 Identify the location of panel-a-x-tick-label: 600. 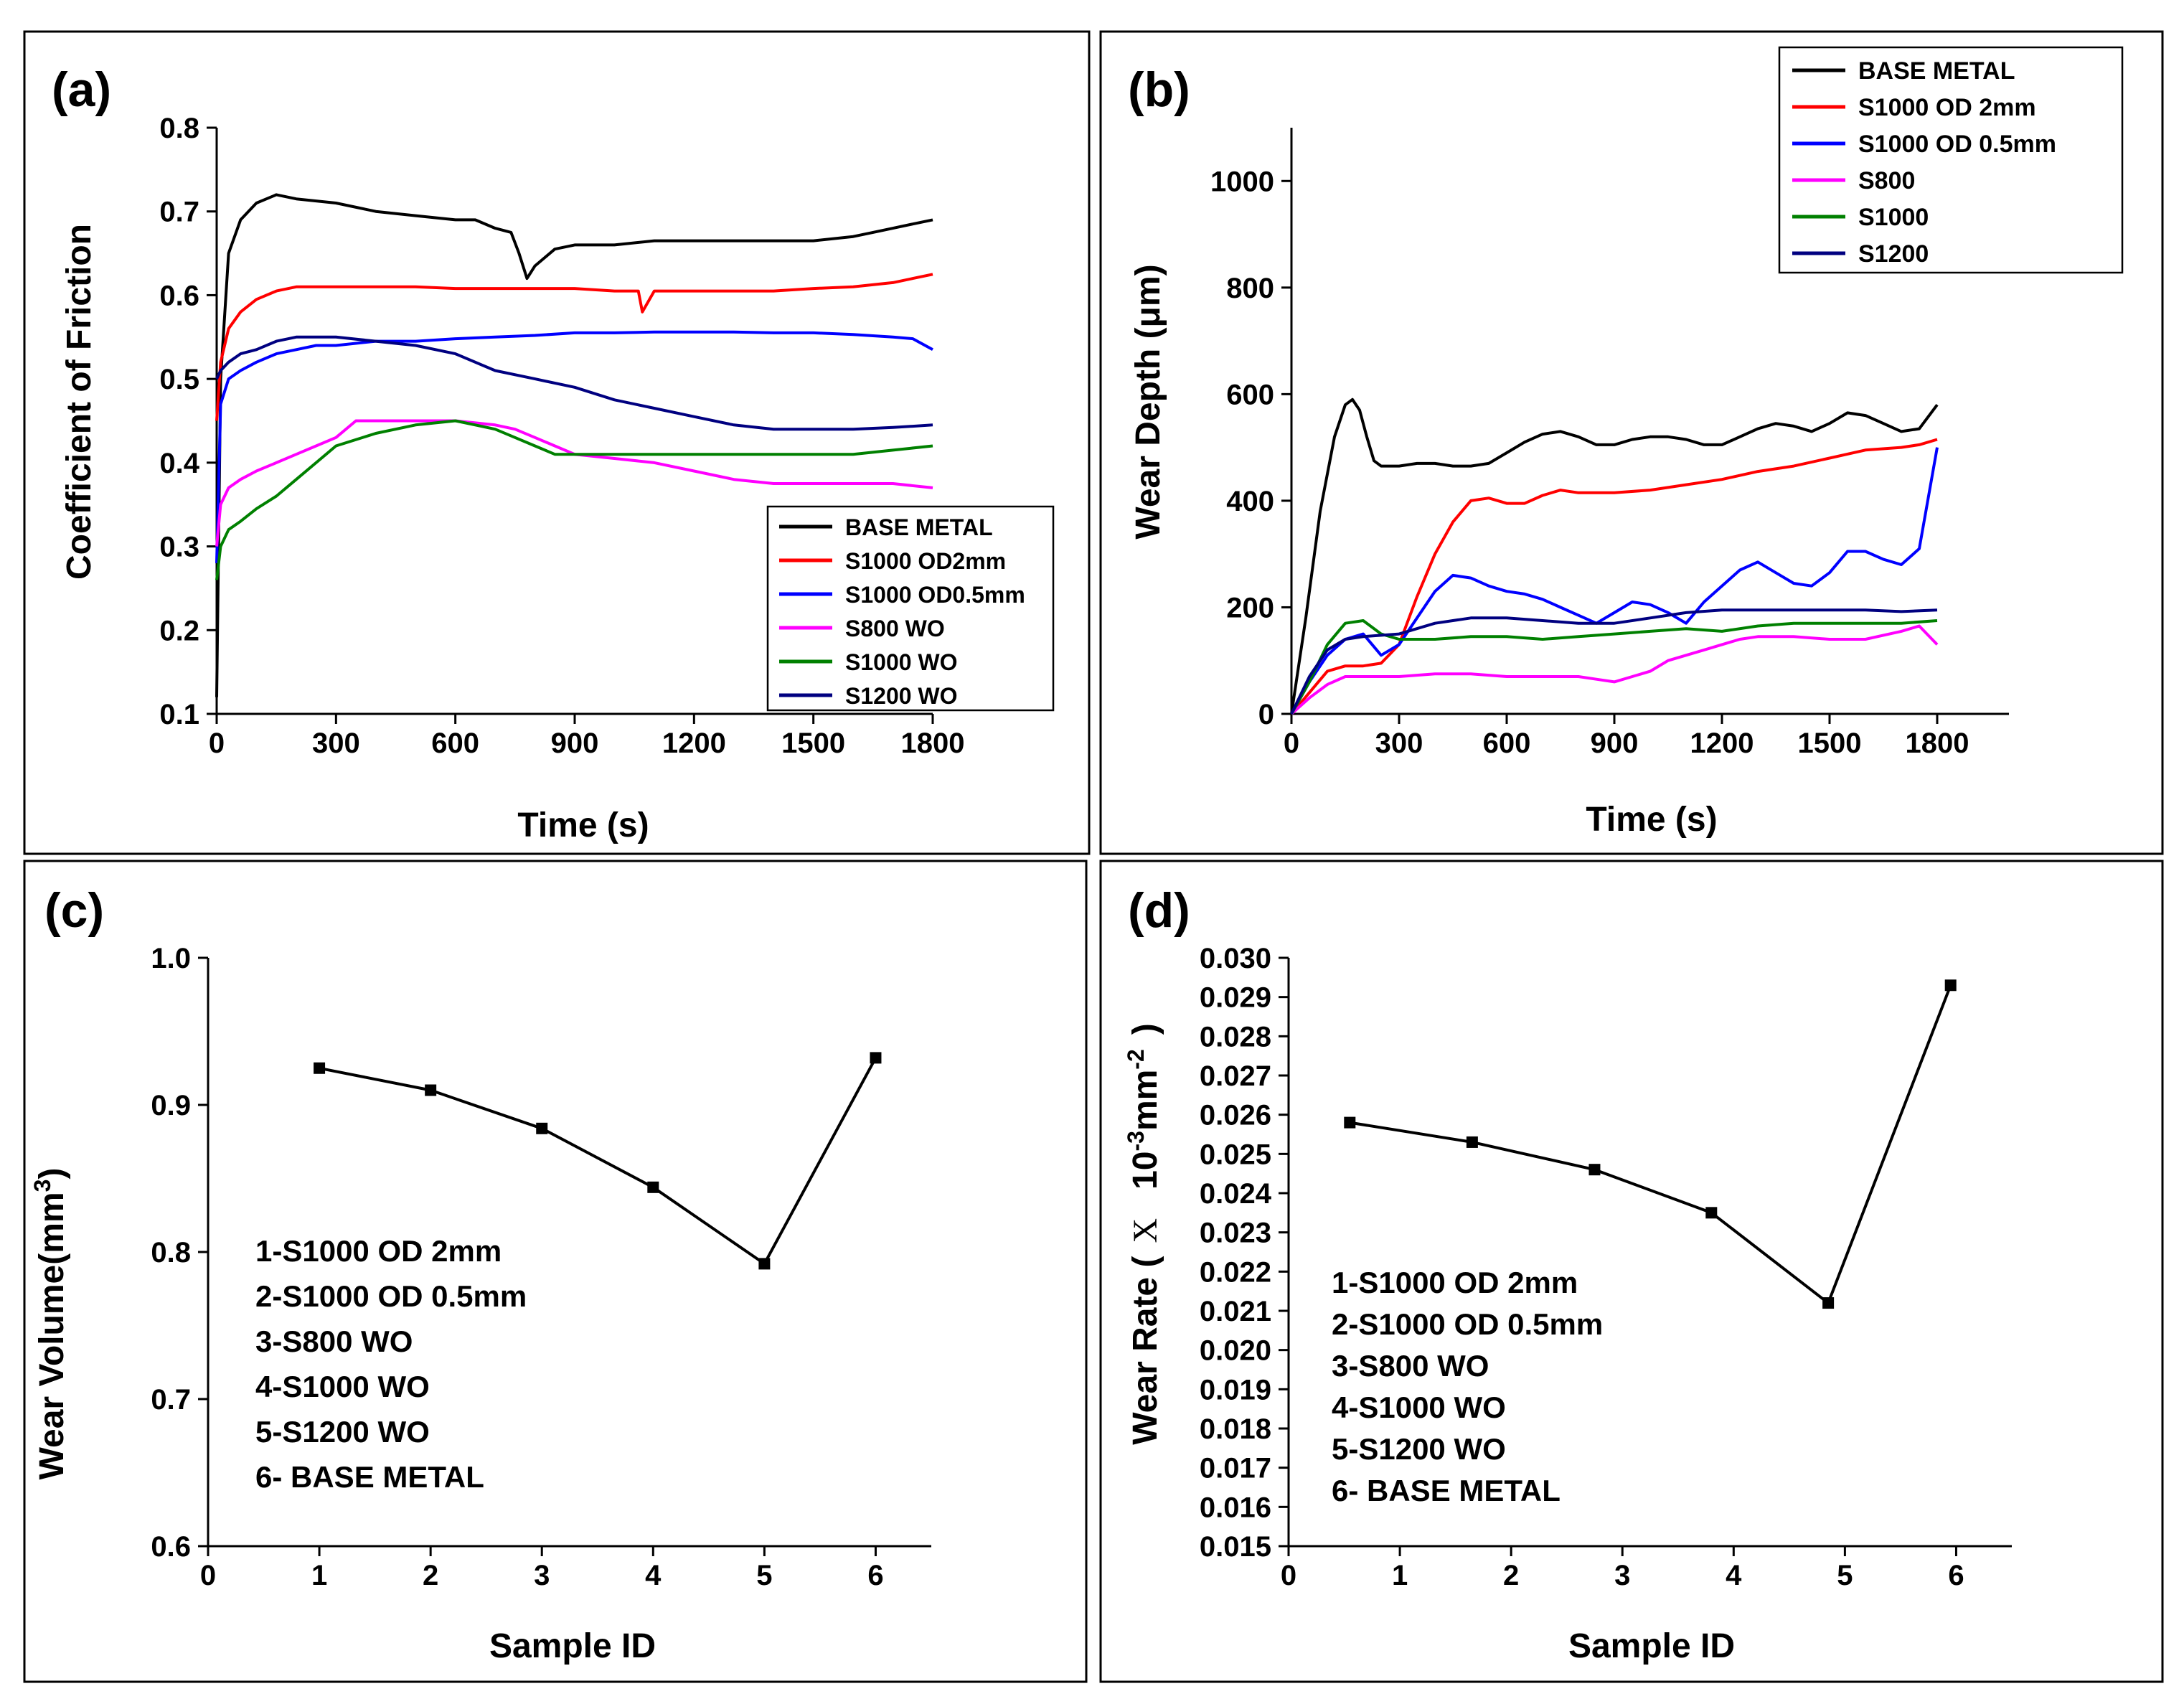
(455, 743).